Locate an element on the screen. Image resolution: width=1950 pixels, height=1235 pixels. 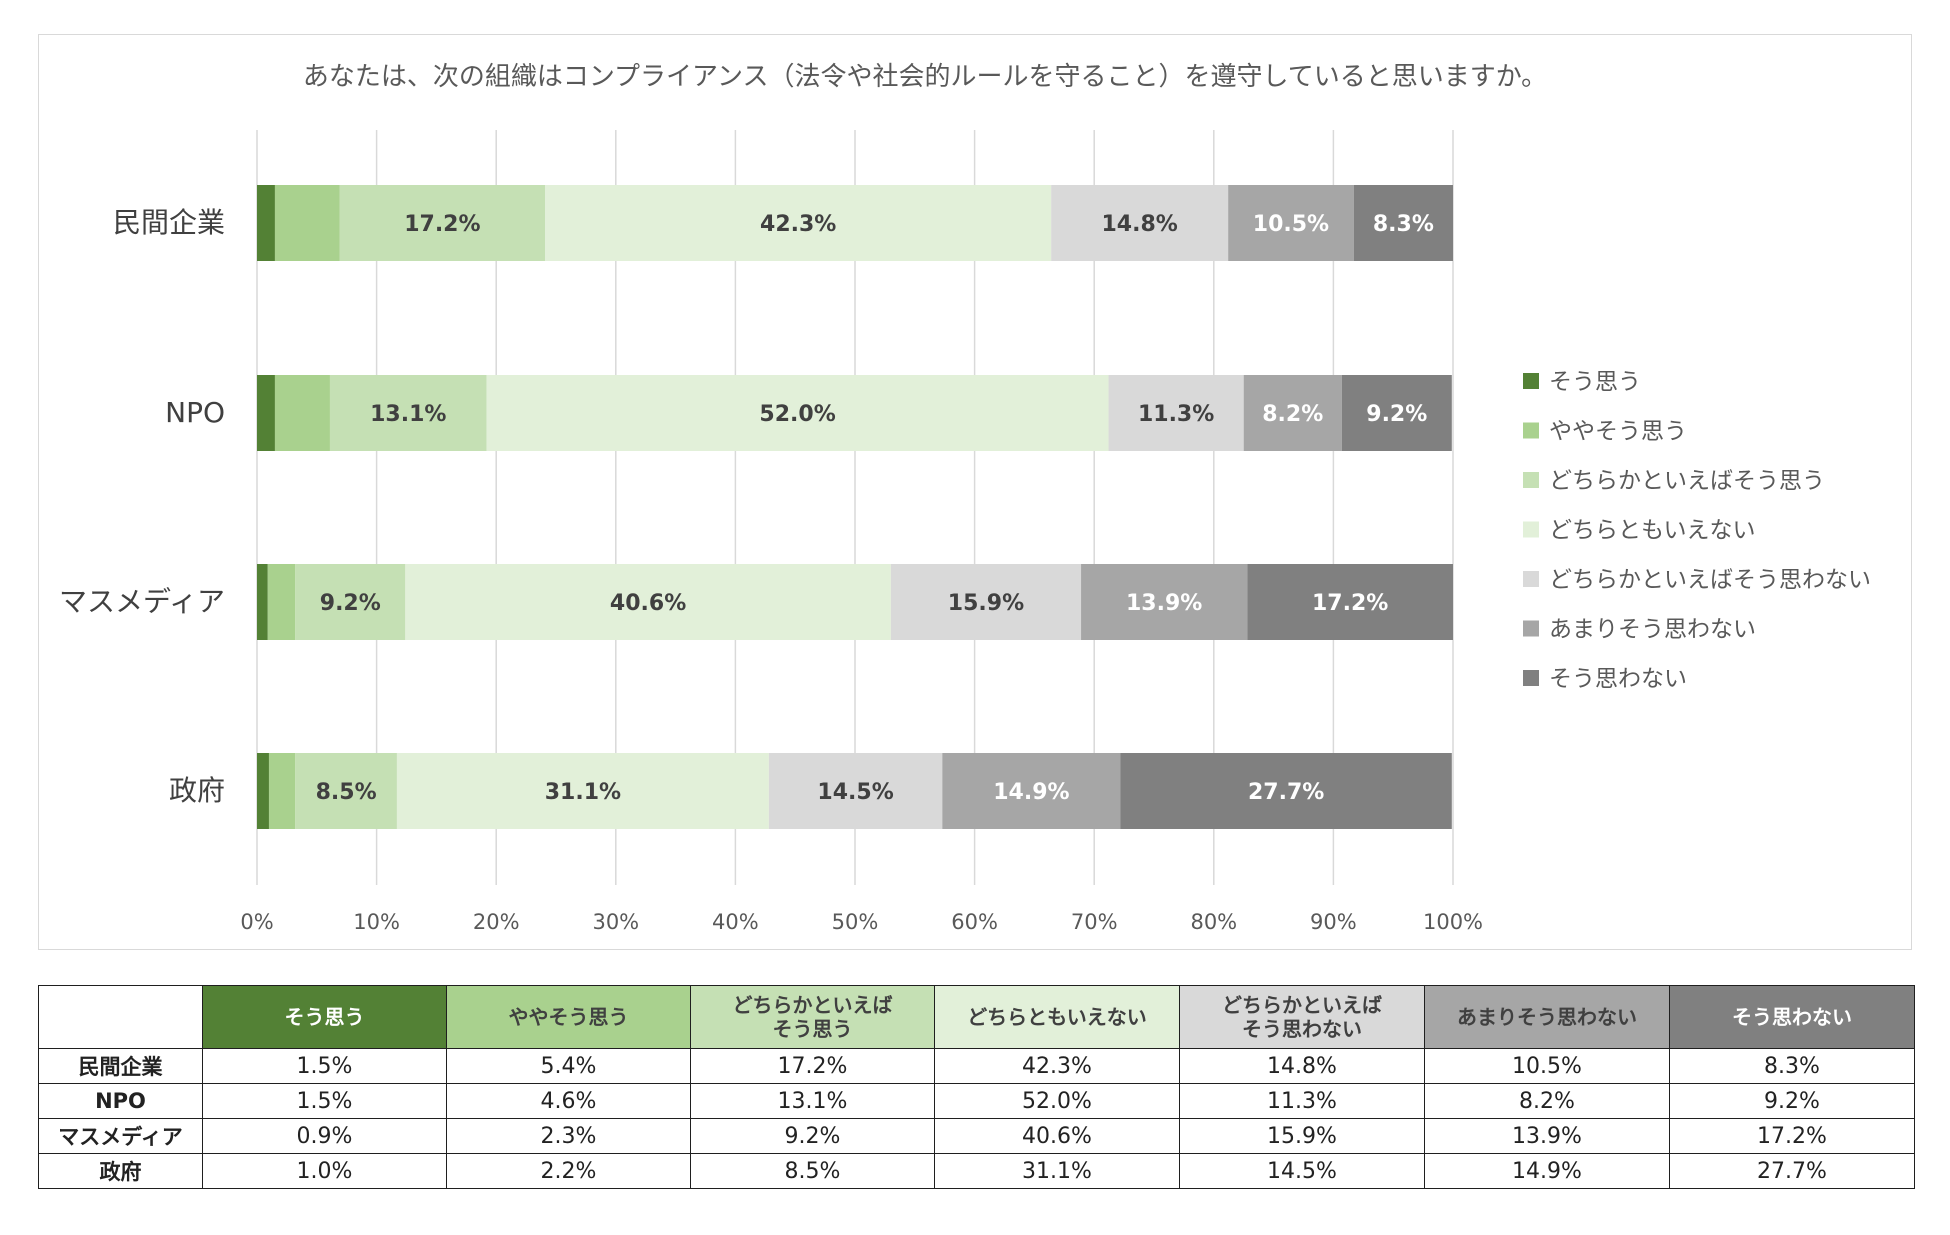
data-label: 52.0% is located at coordinates (797, 414).